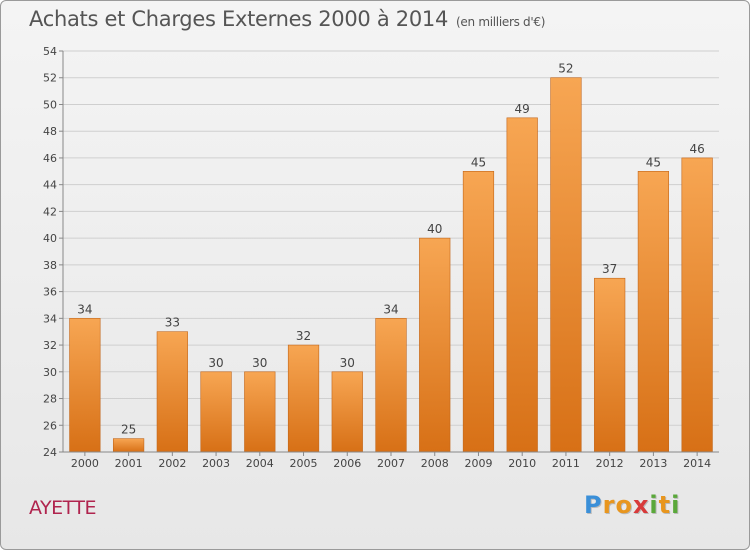 The width and height of the screenshot is (750, 550). I want to click on bar-2011, so click(566, 265).